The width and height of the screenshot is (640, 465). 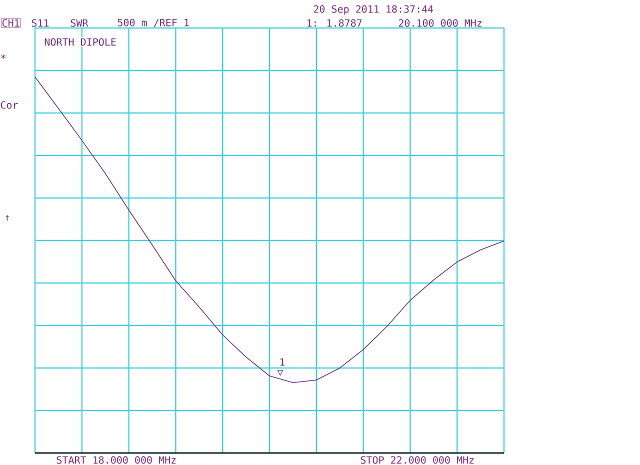 I want to click on annotation: 1, so click(x=282, y=362).